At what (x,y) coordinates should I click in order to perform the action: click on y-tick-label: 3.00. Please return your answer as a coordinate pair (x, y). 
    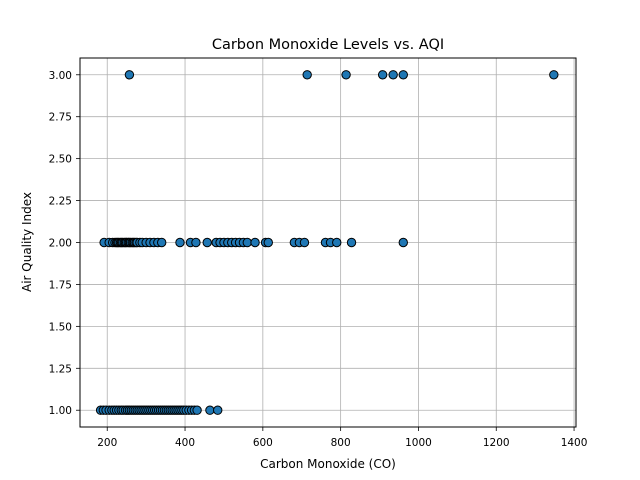
    Looking at the image, I should click on (60, 76).